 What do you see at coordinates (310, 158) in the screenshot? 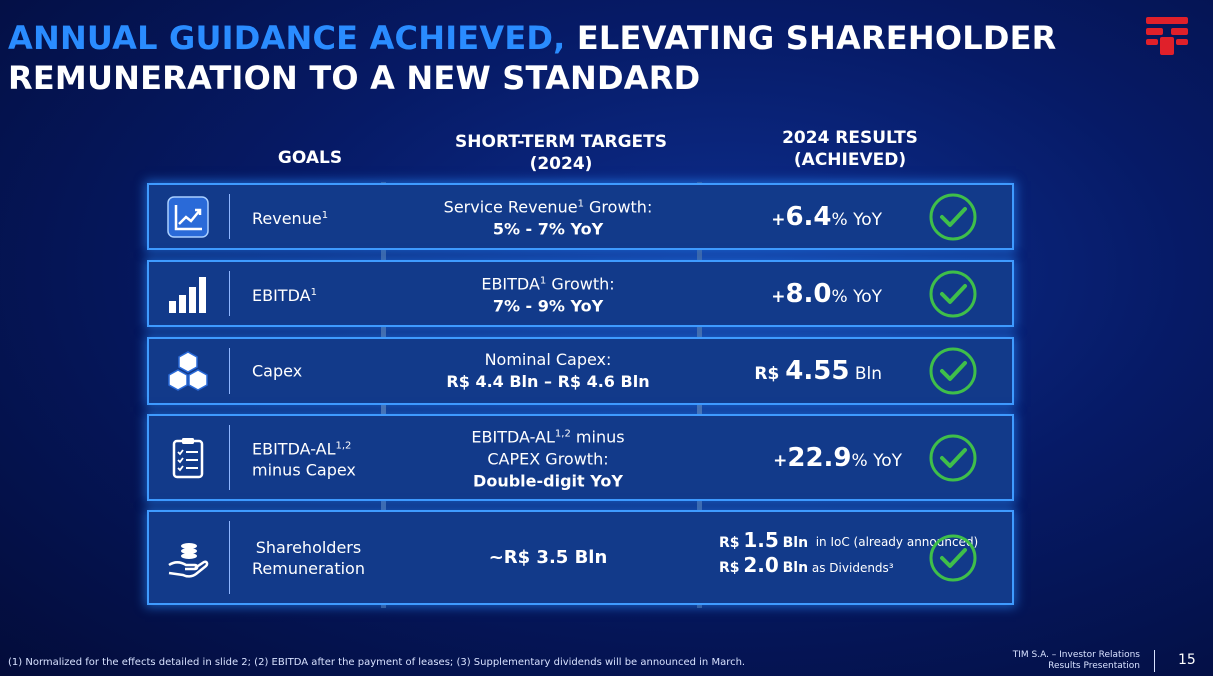
I see `header-goals: GOALS` at bounding box center [310, 158].